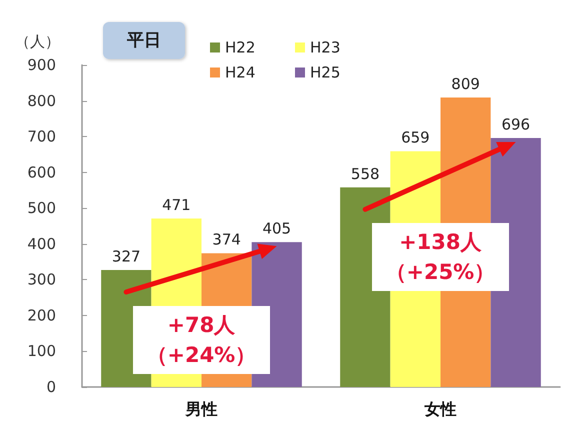  I want to click on y-tick-label: 800, so click(41, 101).